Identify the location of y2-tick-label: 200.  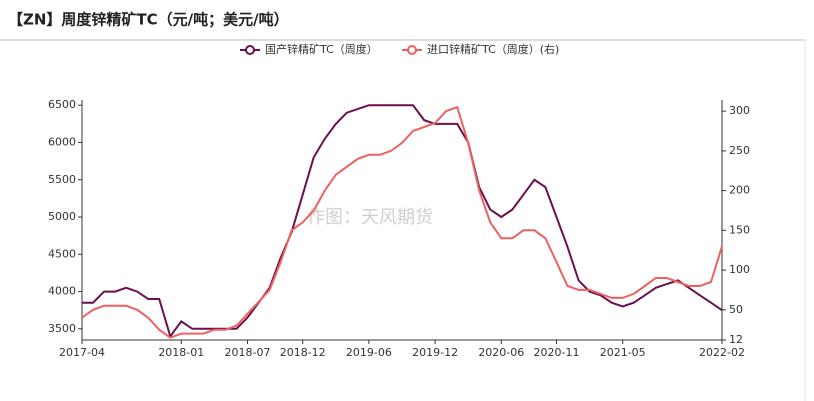
(739, 190).